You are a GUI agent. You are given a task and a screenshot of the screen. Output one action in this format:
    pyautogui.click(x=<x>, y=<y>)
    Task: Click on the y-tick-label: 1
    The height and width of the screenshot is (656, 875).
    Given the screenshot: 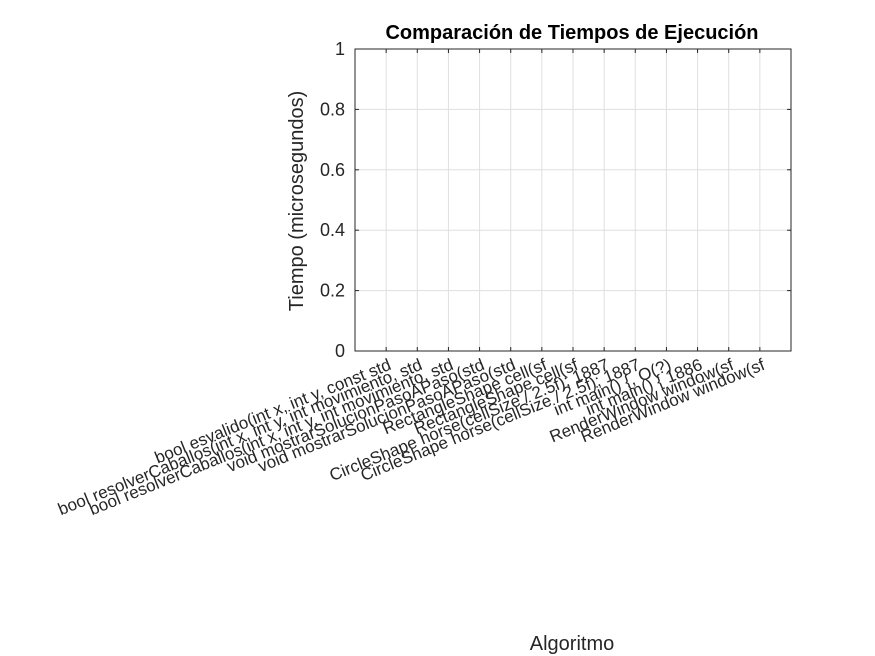 What is the action you would take?
    pyautogui.click(x=340, y=49)
    